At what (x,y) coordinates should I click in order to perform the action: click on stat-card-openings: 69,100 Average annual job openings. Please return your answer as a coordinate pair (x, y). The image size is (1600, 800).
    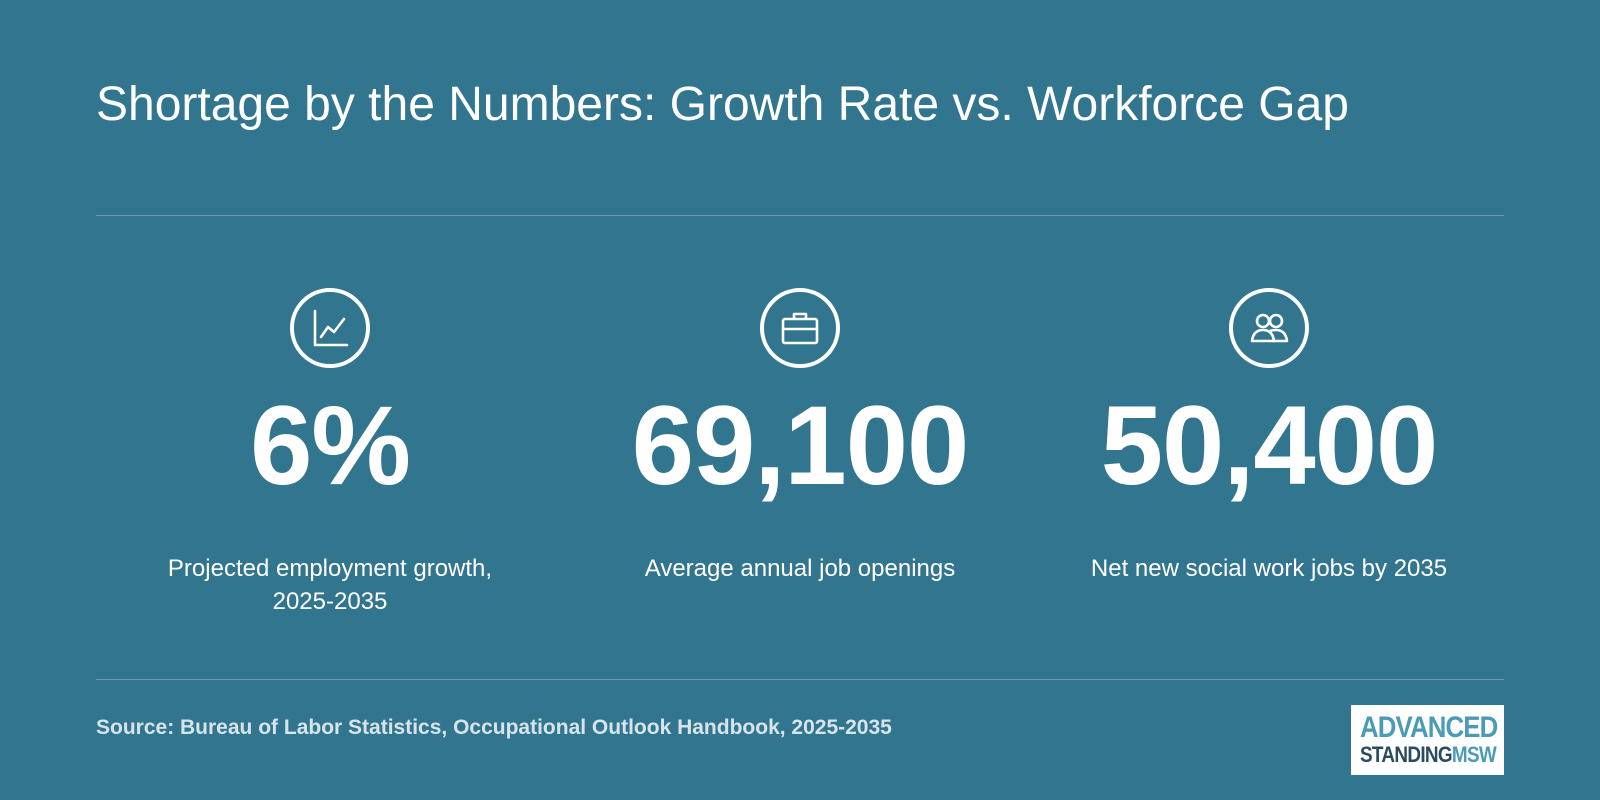
    Looking at the image, I should click on (800, 436).